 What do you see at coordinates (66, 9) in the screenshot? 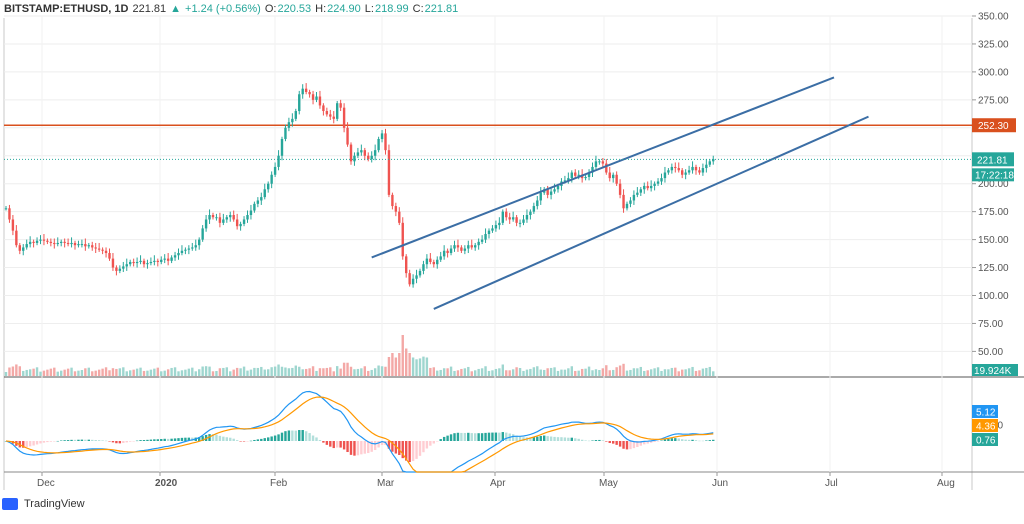
I see `symbol-label: BITSTAMP:ETHUSD, 1D` at bounding box center [66, 9].